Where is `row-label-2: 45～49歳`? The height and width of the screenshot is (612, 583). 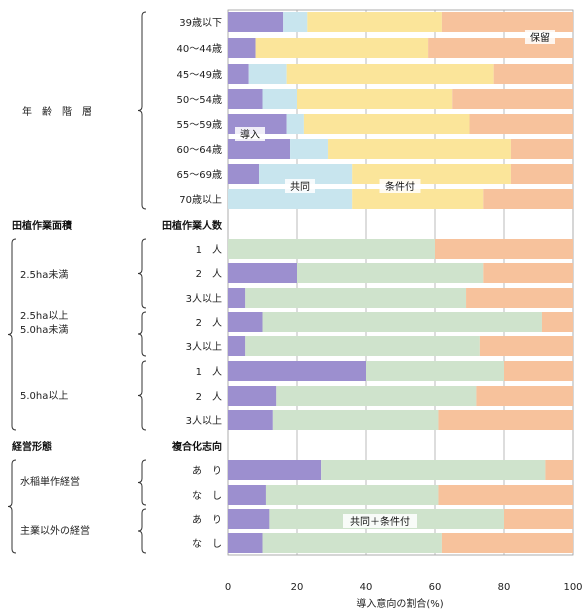 row-label-2: 45～49歳 is located at coordinates (199, 75).